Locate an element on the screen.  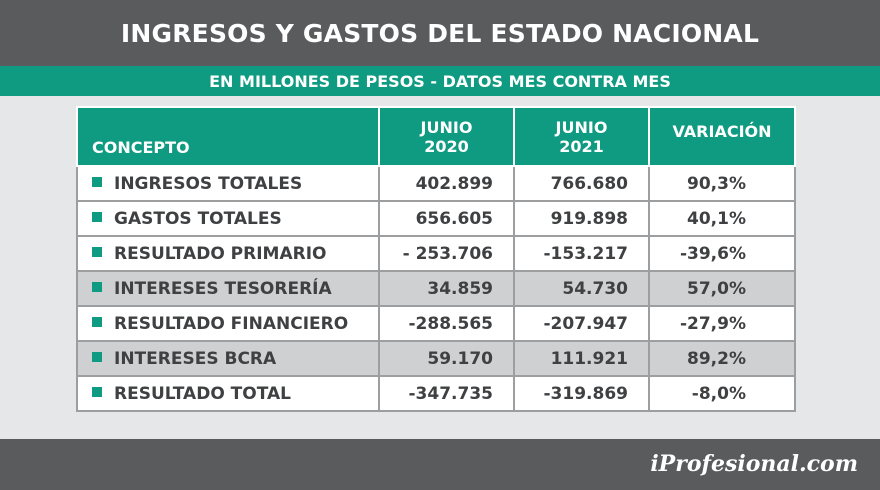
header-junio-2021: JUNIO 2021 is located at coordinates (581, 136).